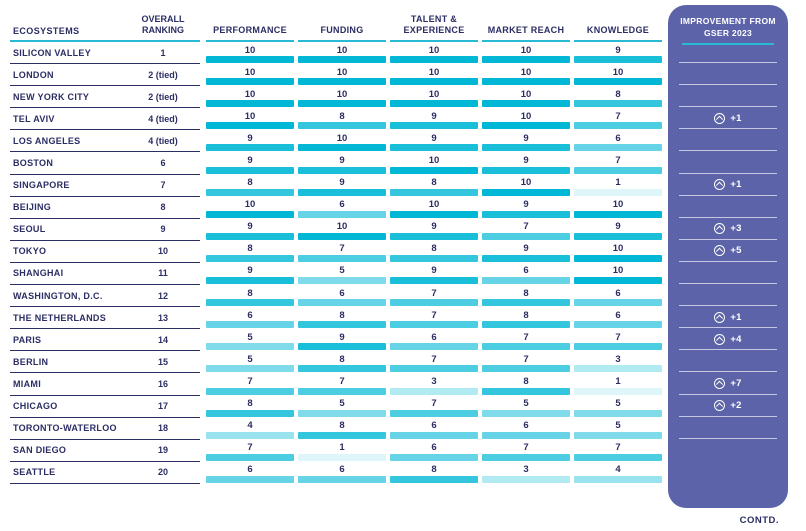 The width and height of the screenshot is (806, 531). I want to click on table-row: SEATTLE 20 6 6 8 3 4, so click(338, 473).